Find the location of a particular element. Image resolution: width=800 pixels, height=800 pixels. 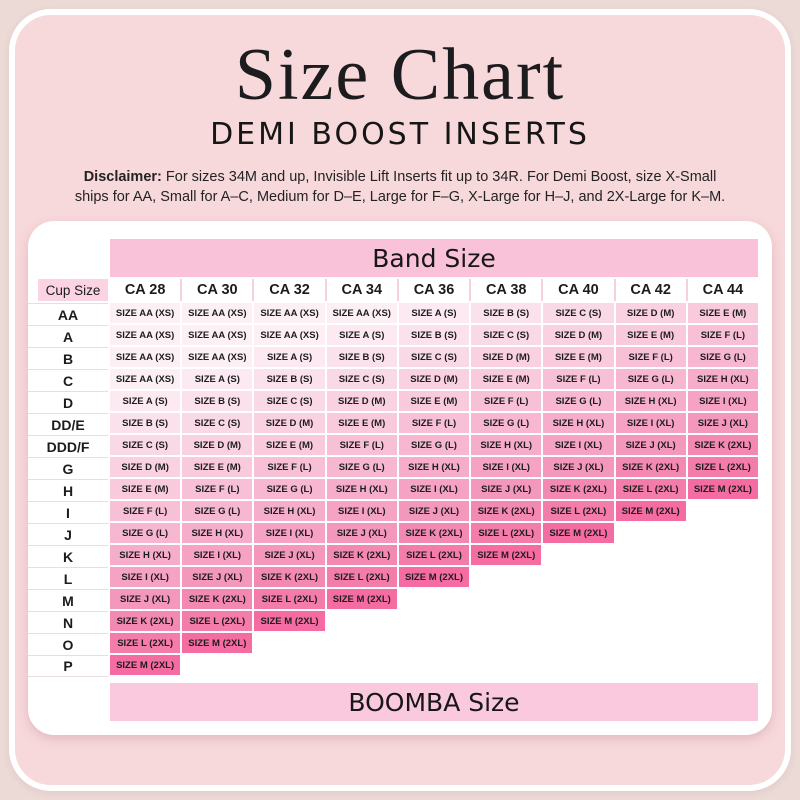

band-column-header: CA 38 is located at coordinates (506, 290).